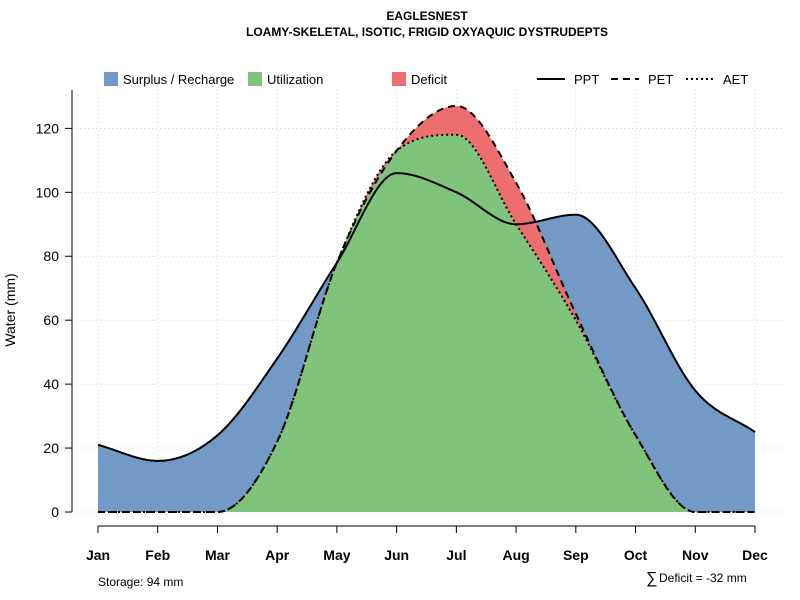  Describe the element at coordinates (429, 79) in the screenshot. I see `legend-label-deficit: Deficit` at that location.